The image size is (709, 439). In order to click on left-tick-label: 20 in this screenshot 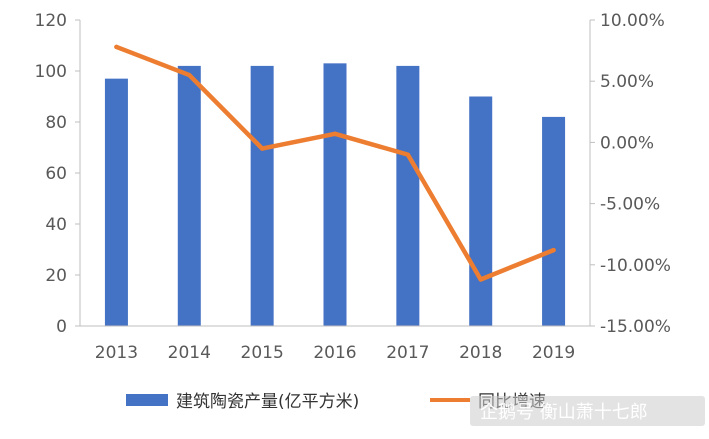, I will do `click(56, 276)`.